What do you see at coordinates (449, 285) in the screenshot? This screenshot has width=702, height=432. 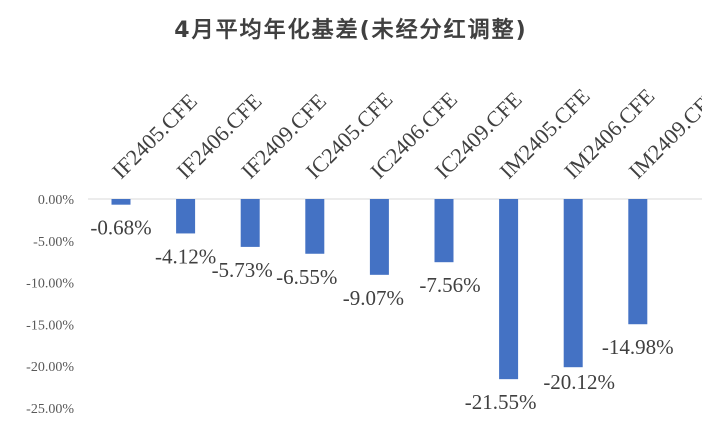 I see `data-label: -7.56%` at bounding box center [449, 285].